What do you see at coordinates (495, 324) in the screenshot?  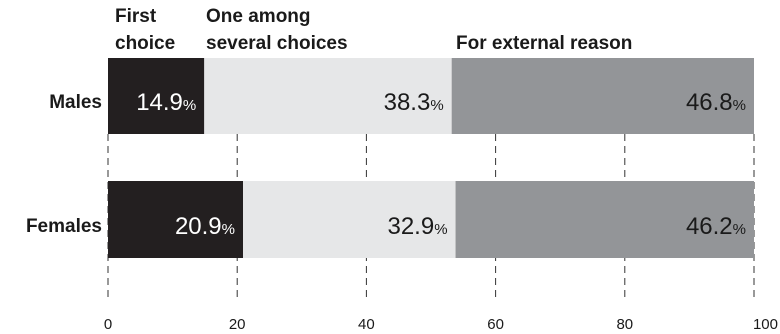 I see `x-tick-label-60: 60` at bounding box center [495, 324].